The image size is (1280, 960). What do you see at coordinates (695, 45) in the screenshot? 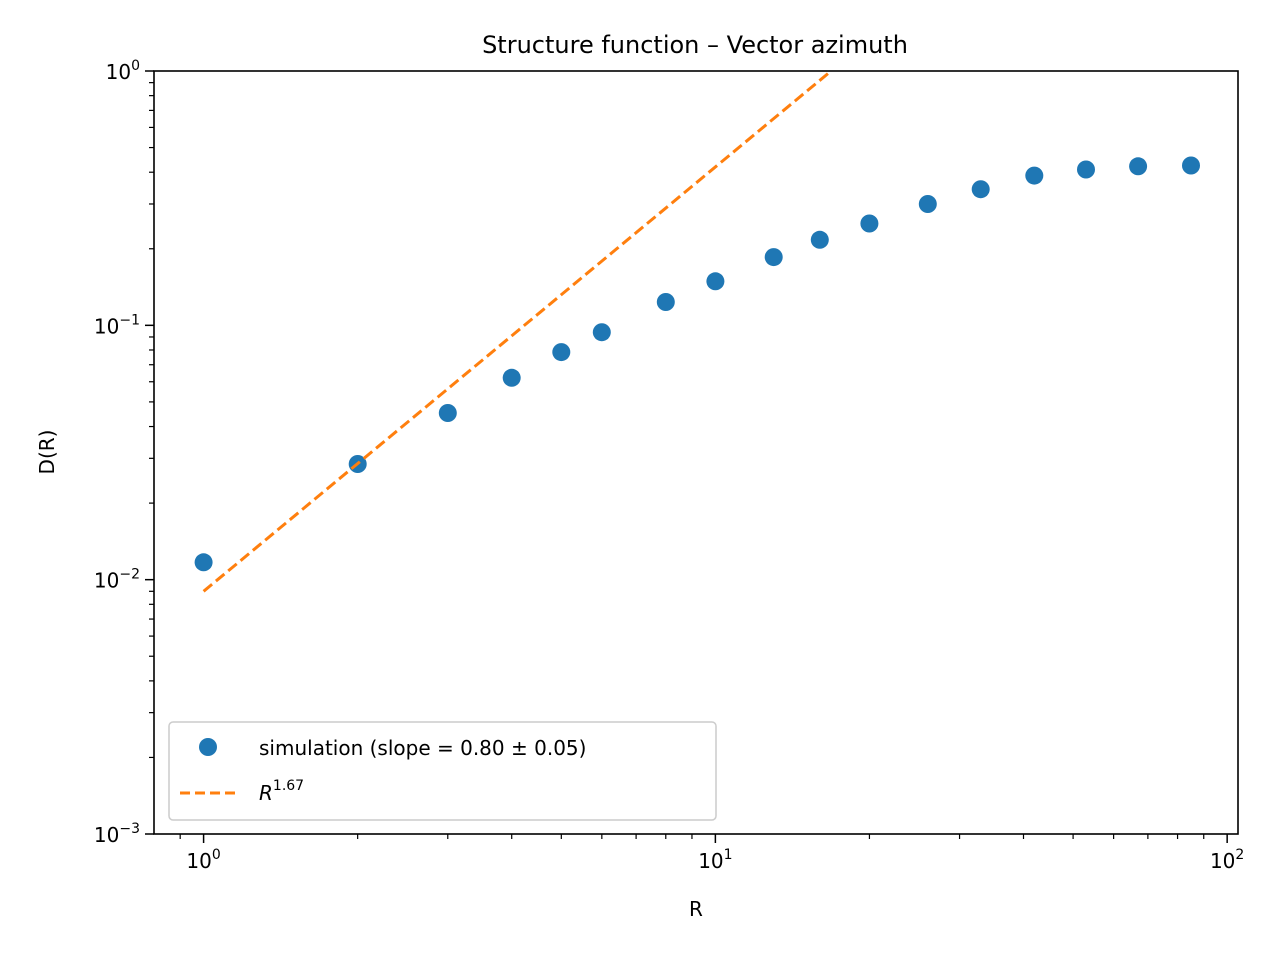
I see `chart-title: Structure function – Vector azimuth` at bounding box center [695, 45].